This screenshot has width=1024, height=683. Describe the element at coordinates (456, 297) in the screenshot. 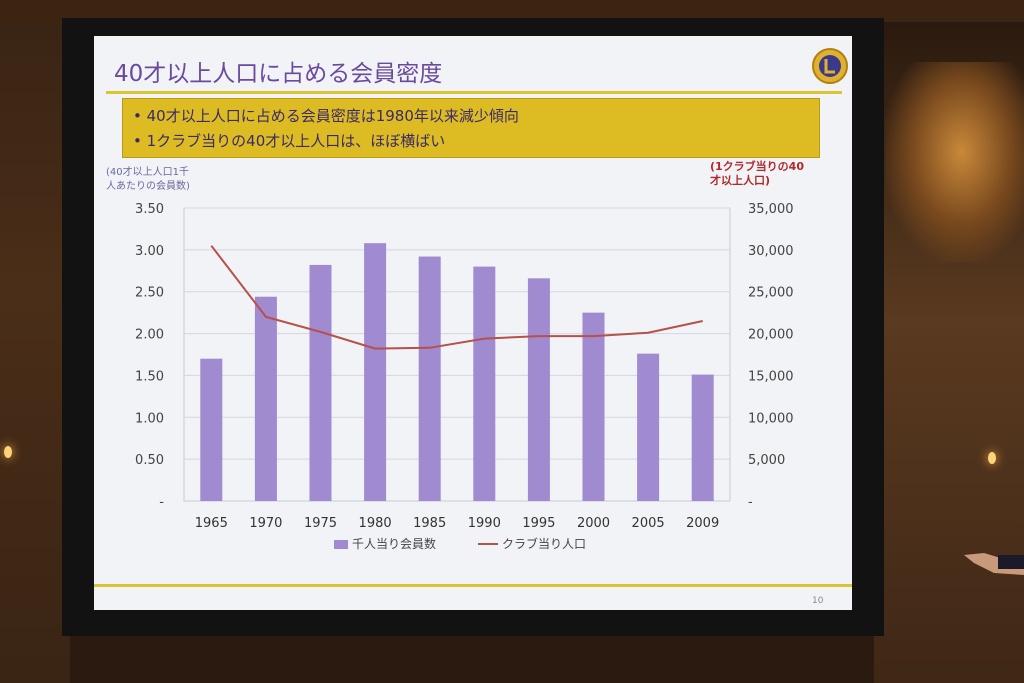

I see `line-club-population` at that location.